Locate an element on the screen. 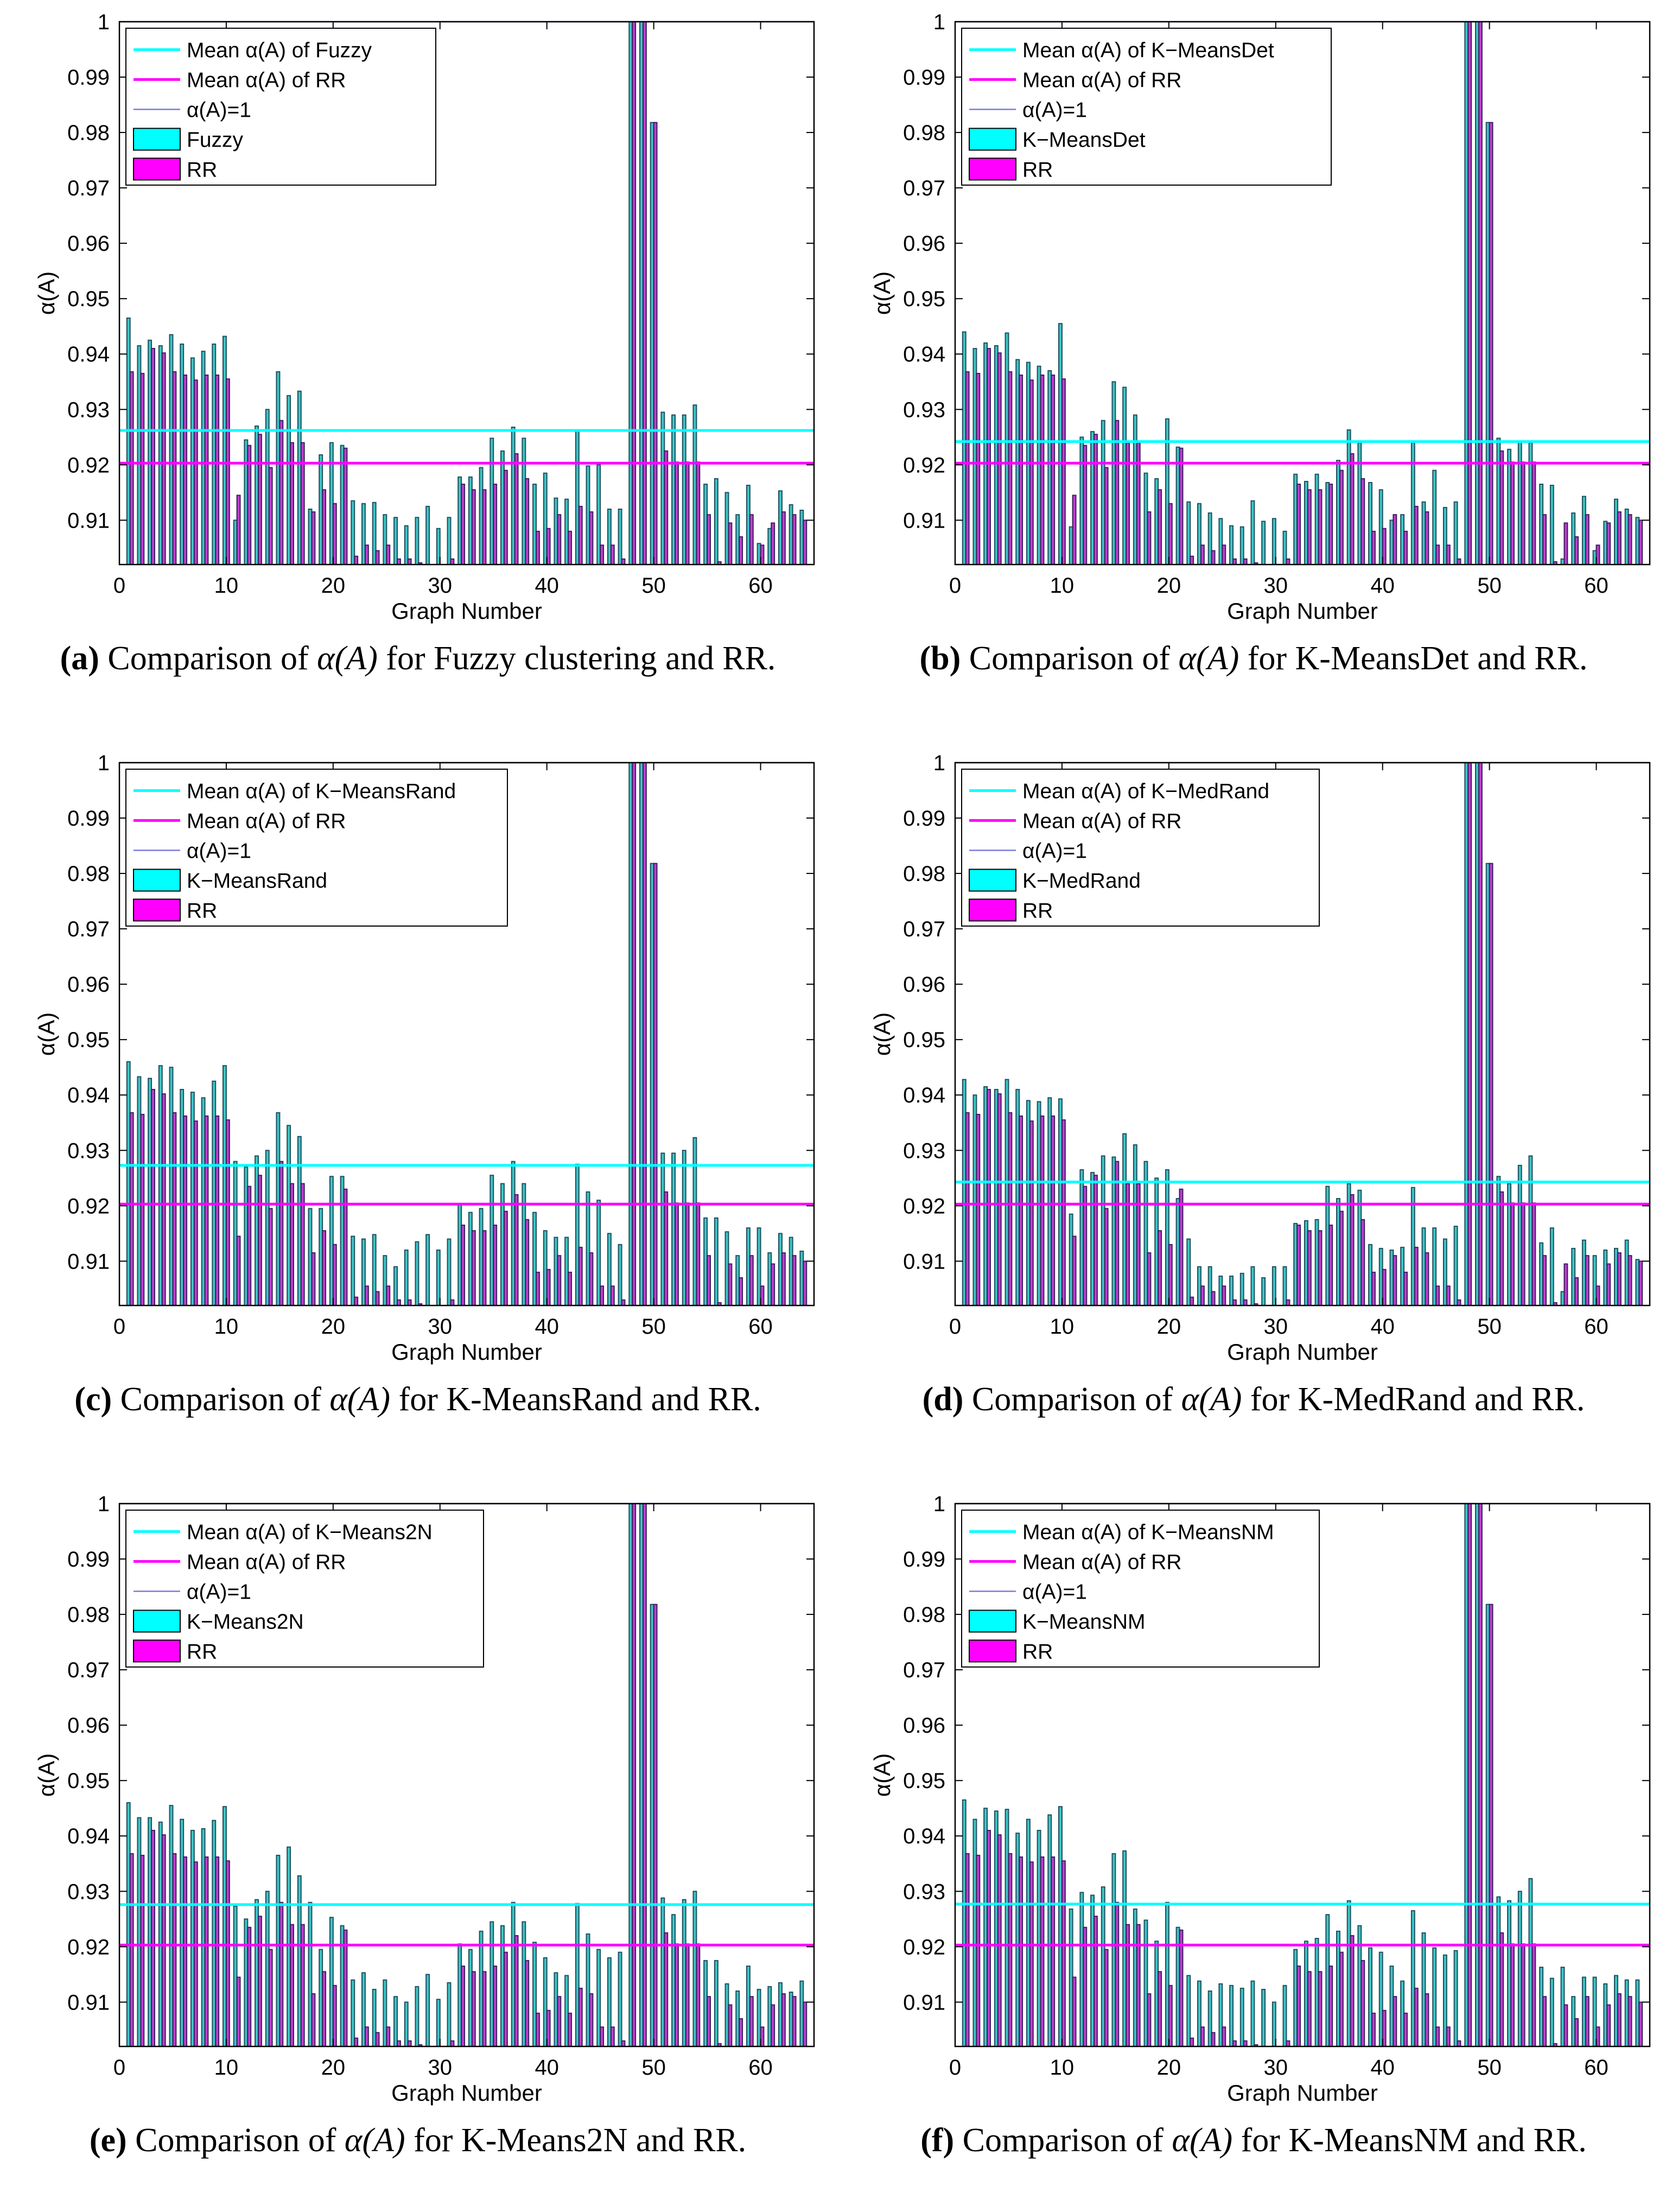 This screenshot has height=2212, width=1672. caption-post: and RR. is located at coordinates (1525, 1400).